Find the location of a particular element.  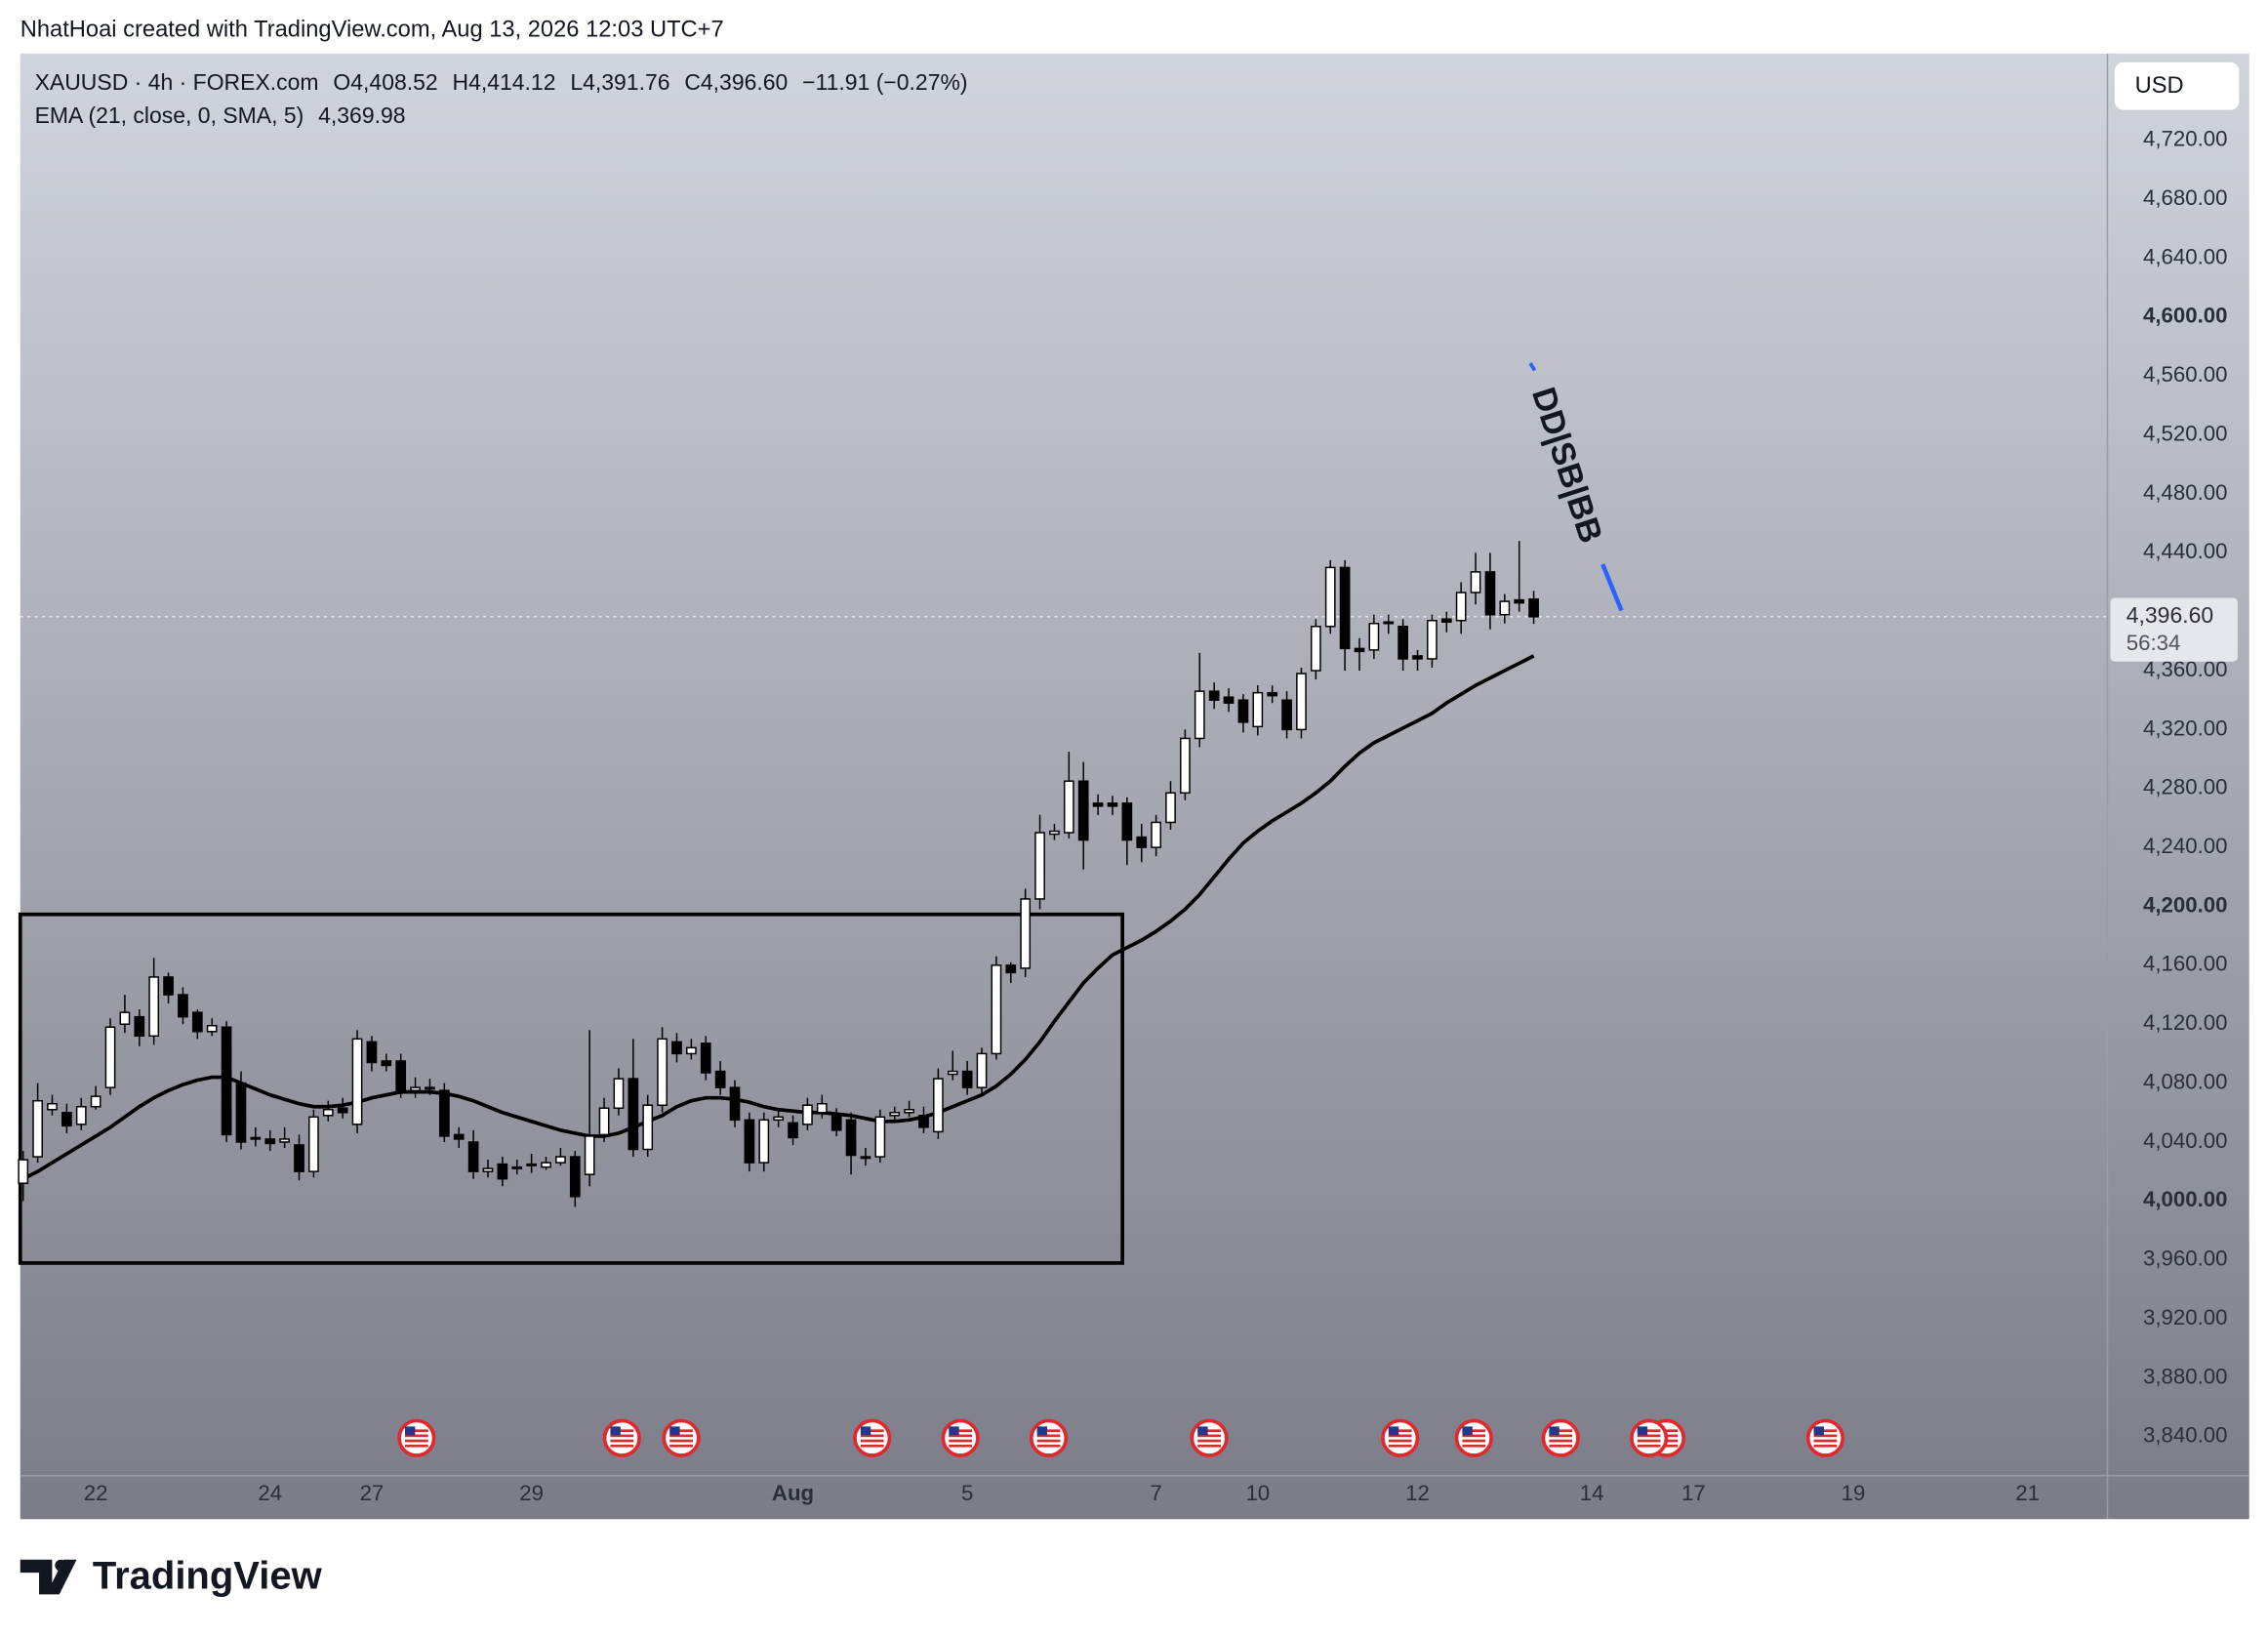

x-tick-label: 21 is located at coordinates (2028, 1493).